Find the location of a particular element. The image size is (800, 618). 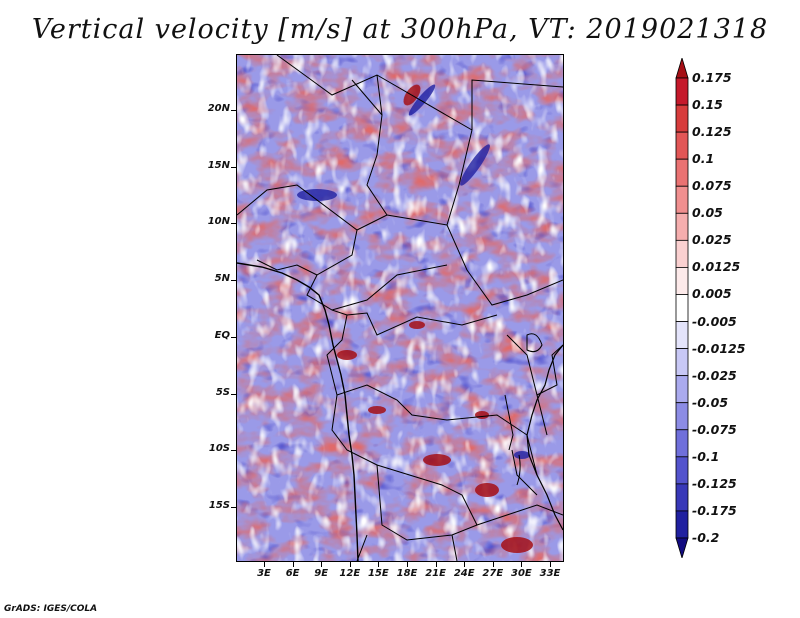

grads-credit: GrADS: IGES/COLA is located at coordinates (51, 609).